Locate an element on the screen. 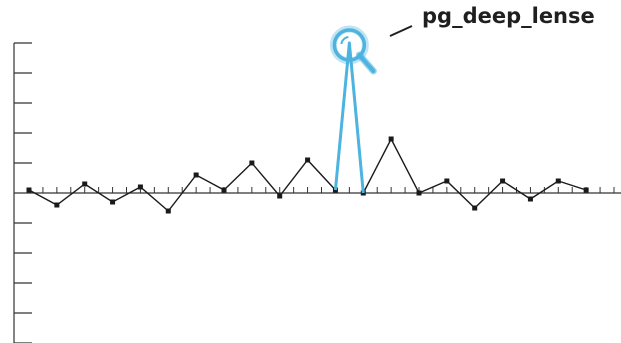 This screenshot has width=621, height=343. magnifier-ring is located at coordinates (349, 45).